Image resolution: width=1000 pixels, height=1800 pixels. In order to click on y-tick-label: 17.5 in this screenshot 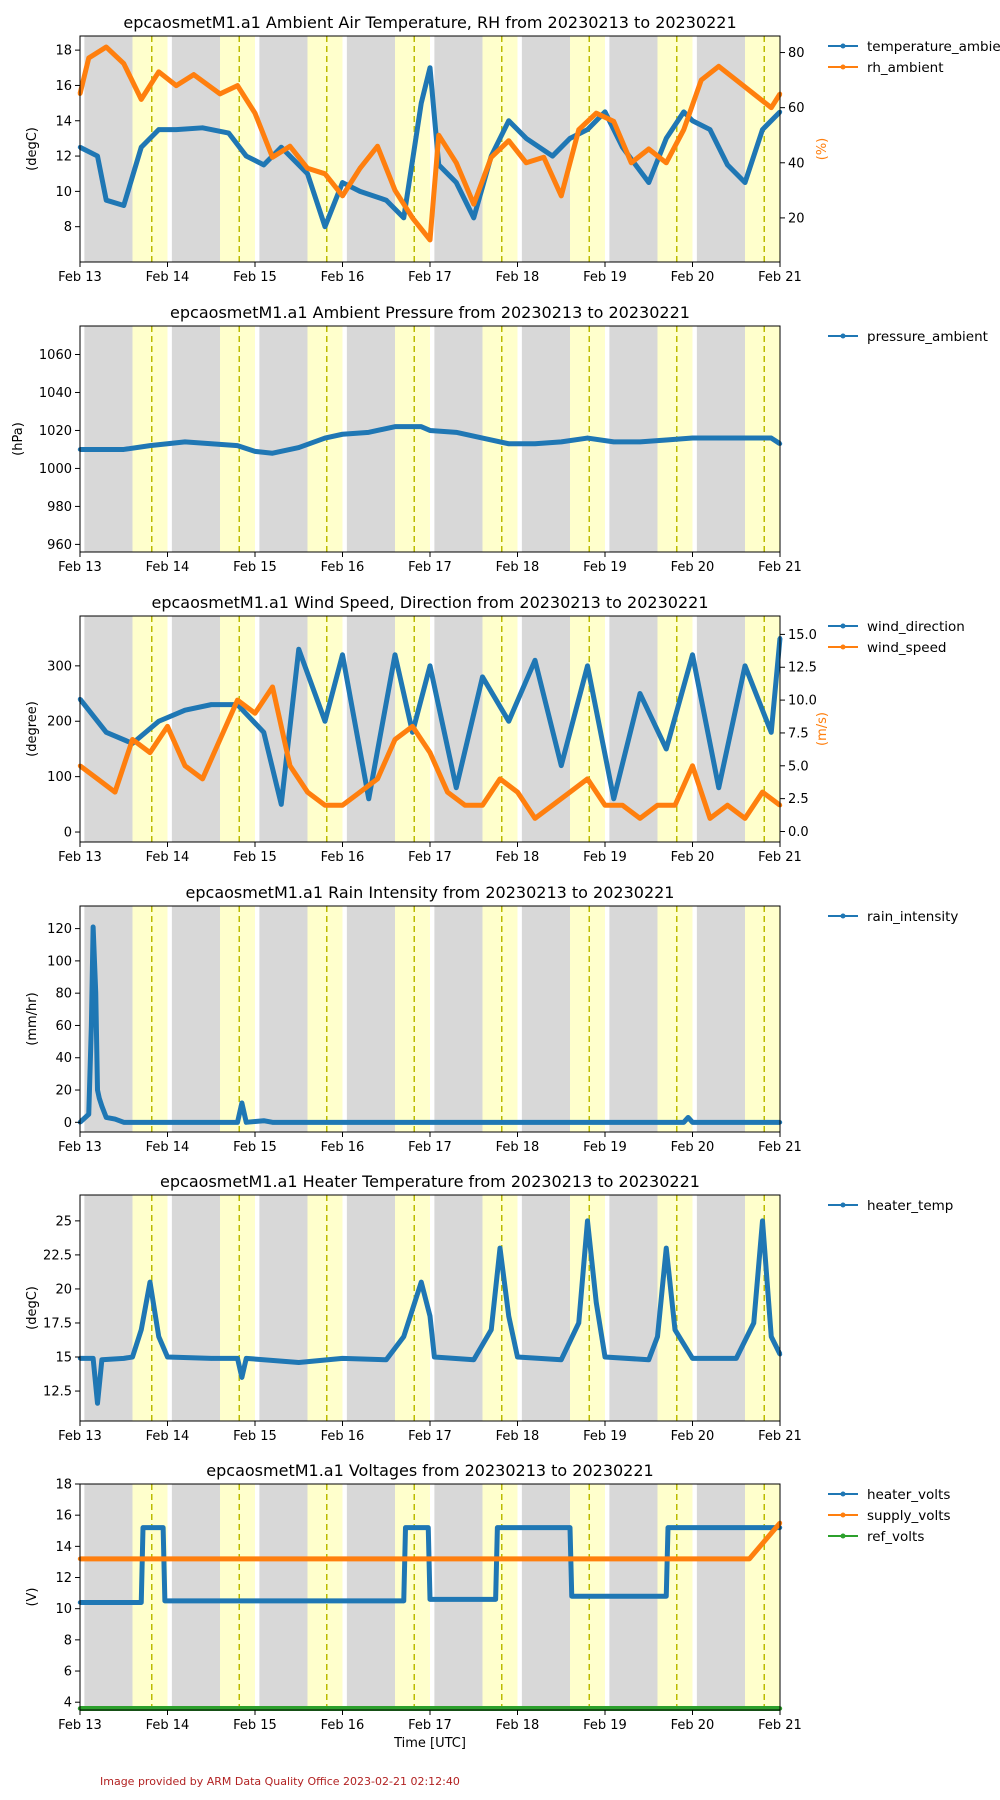, I will do `click(57, 1323)`.